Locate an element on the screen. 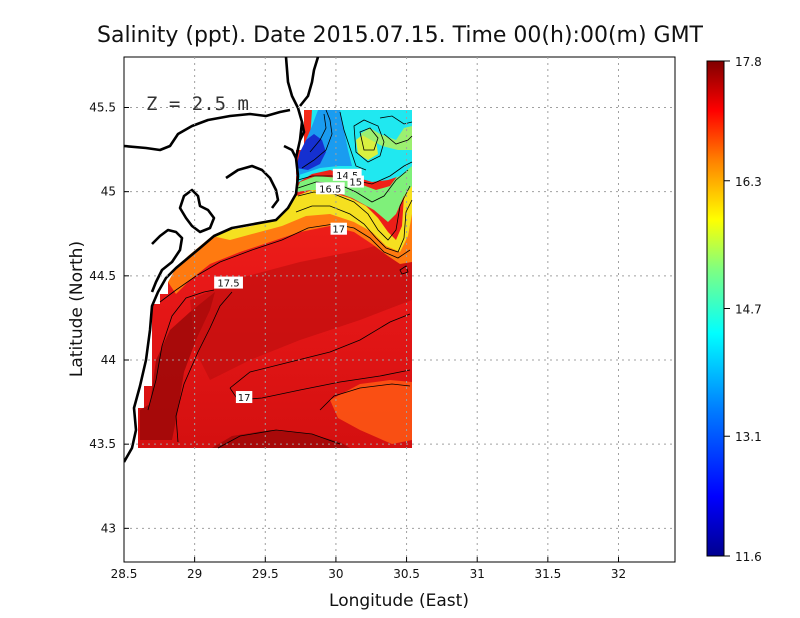 The width and height of the screenshot is (800, 618). contour-label: 15 is located at coordinates (355, 183).